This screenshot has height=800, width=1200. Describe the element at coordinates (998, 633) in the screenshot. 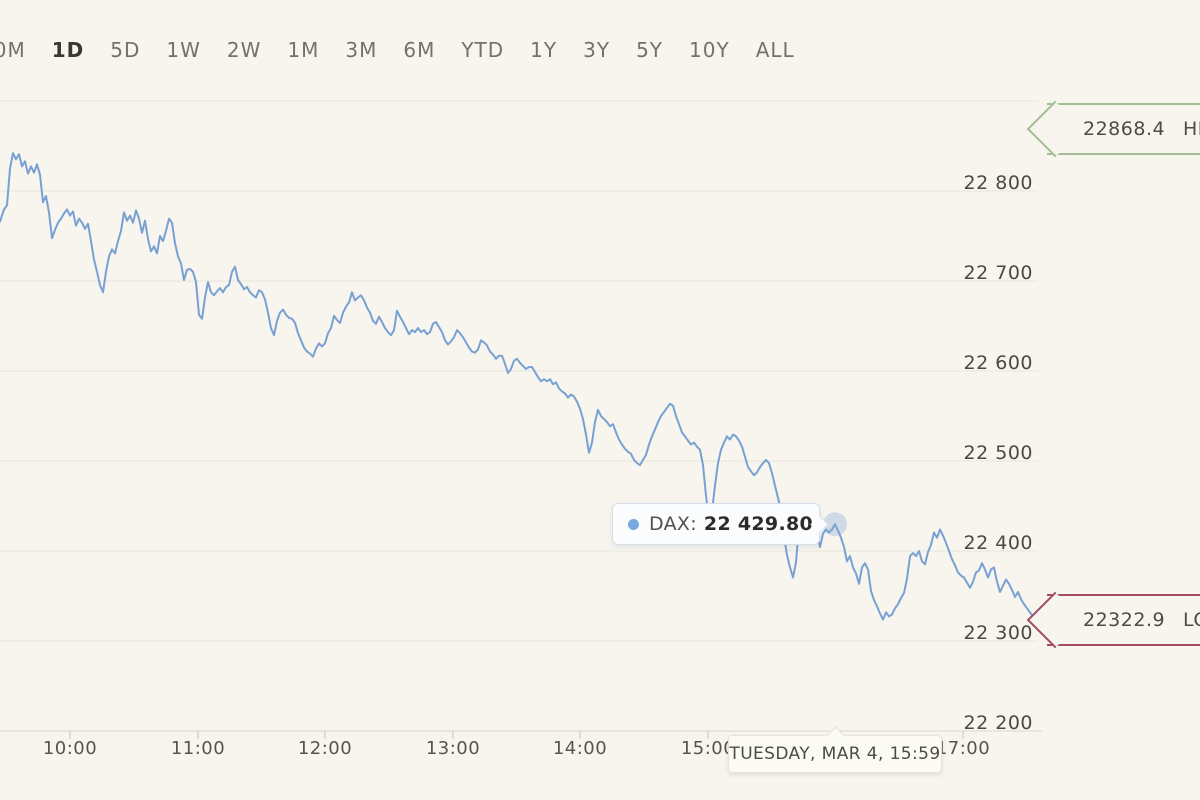

I see `y-tick-label: 22 300` at that location.